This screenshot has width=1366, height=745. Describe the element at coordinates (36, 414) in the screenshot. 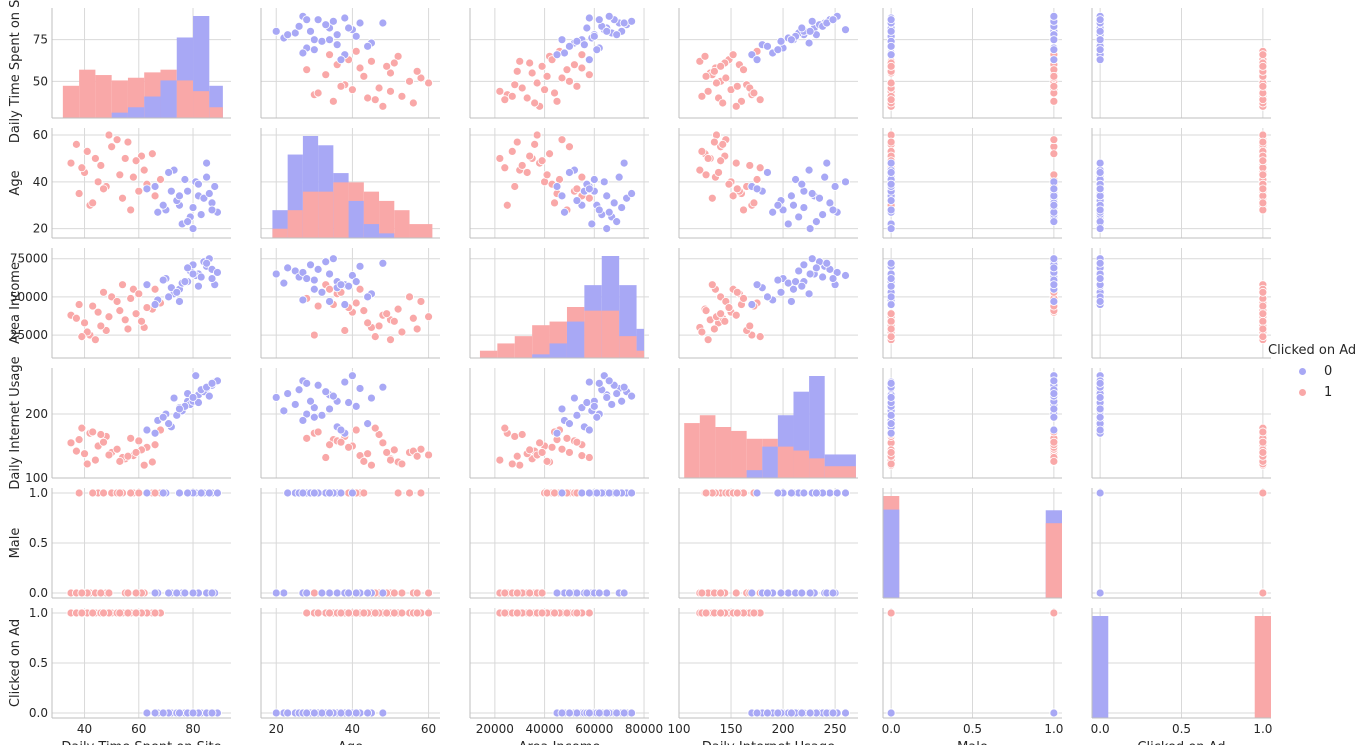

I see `y-tick-label-3-1: 200` at that location.